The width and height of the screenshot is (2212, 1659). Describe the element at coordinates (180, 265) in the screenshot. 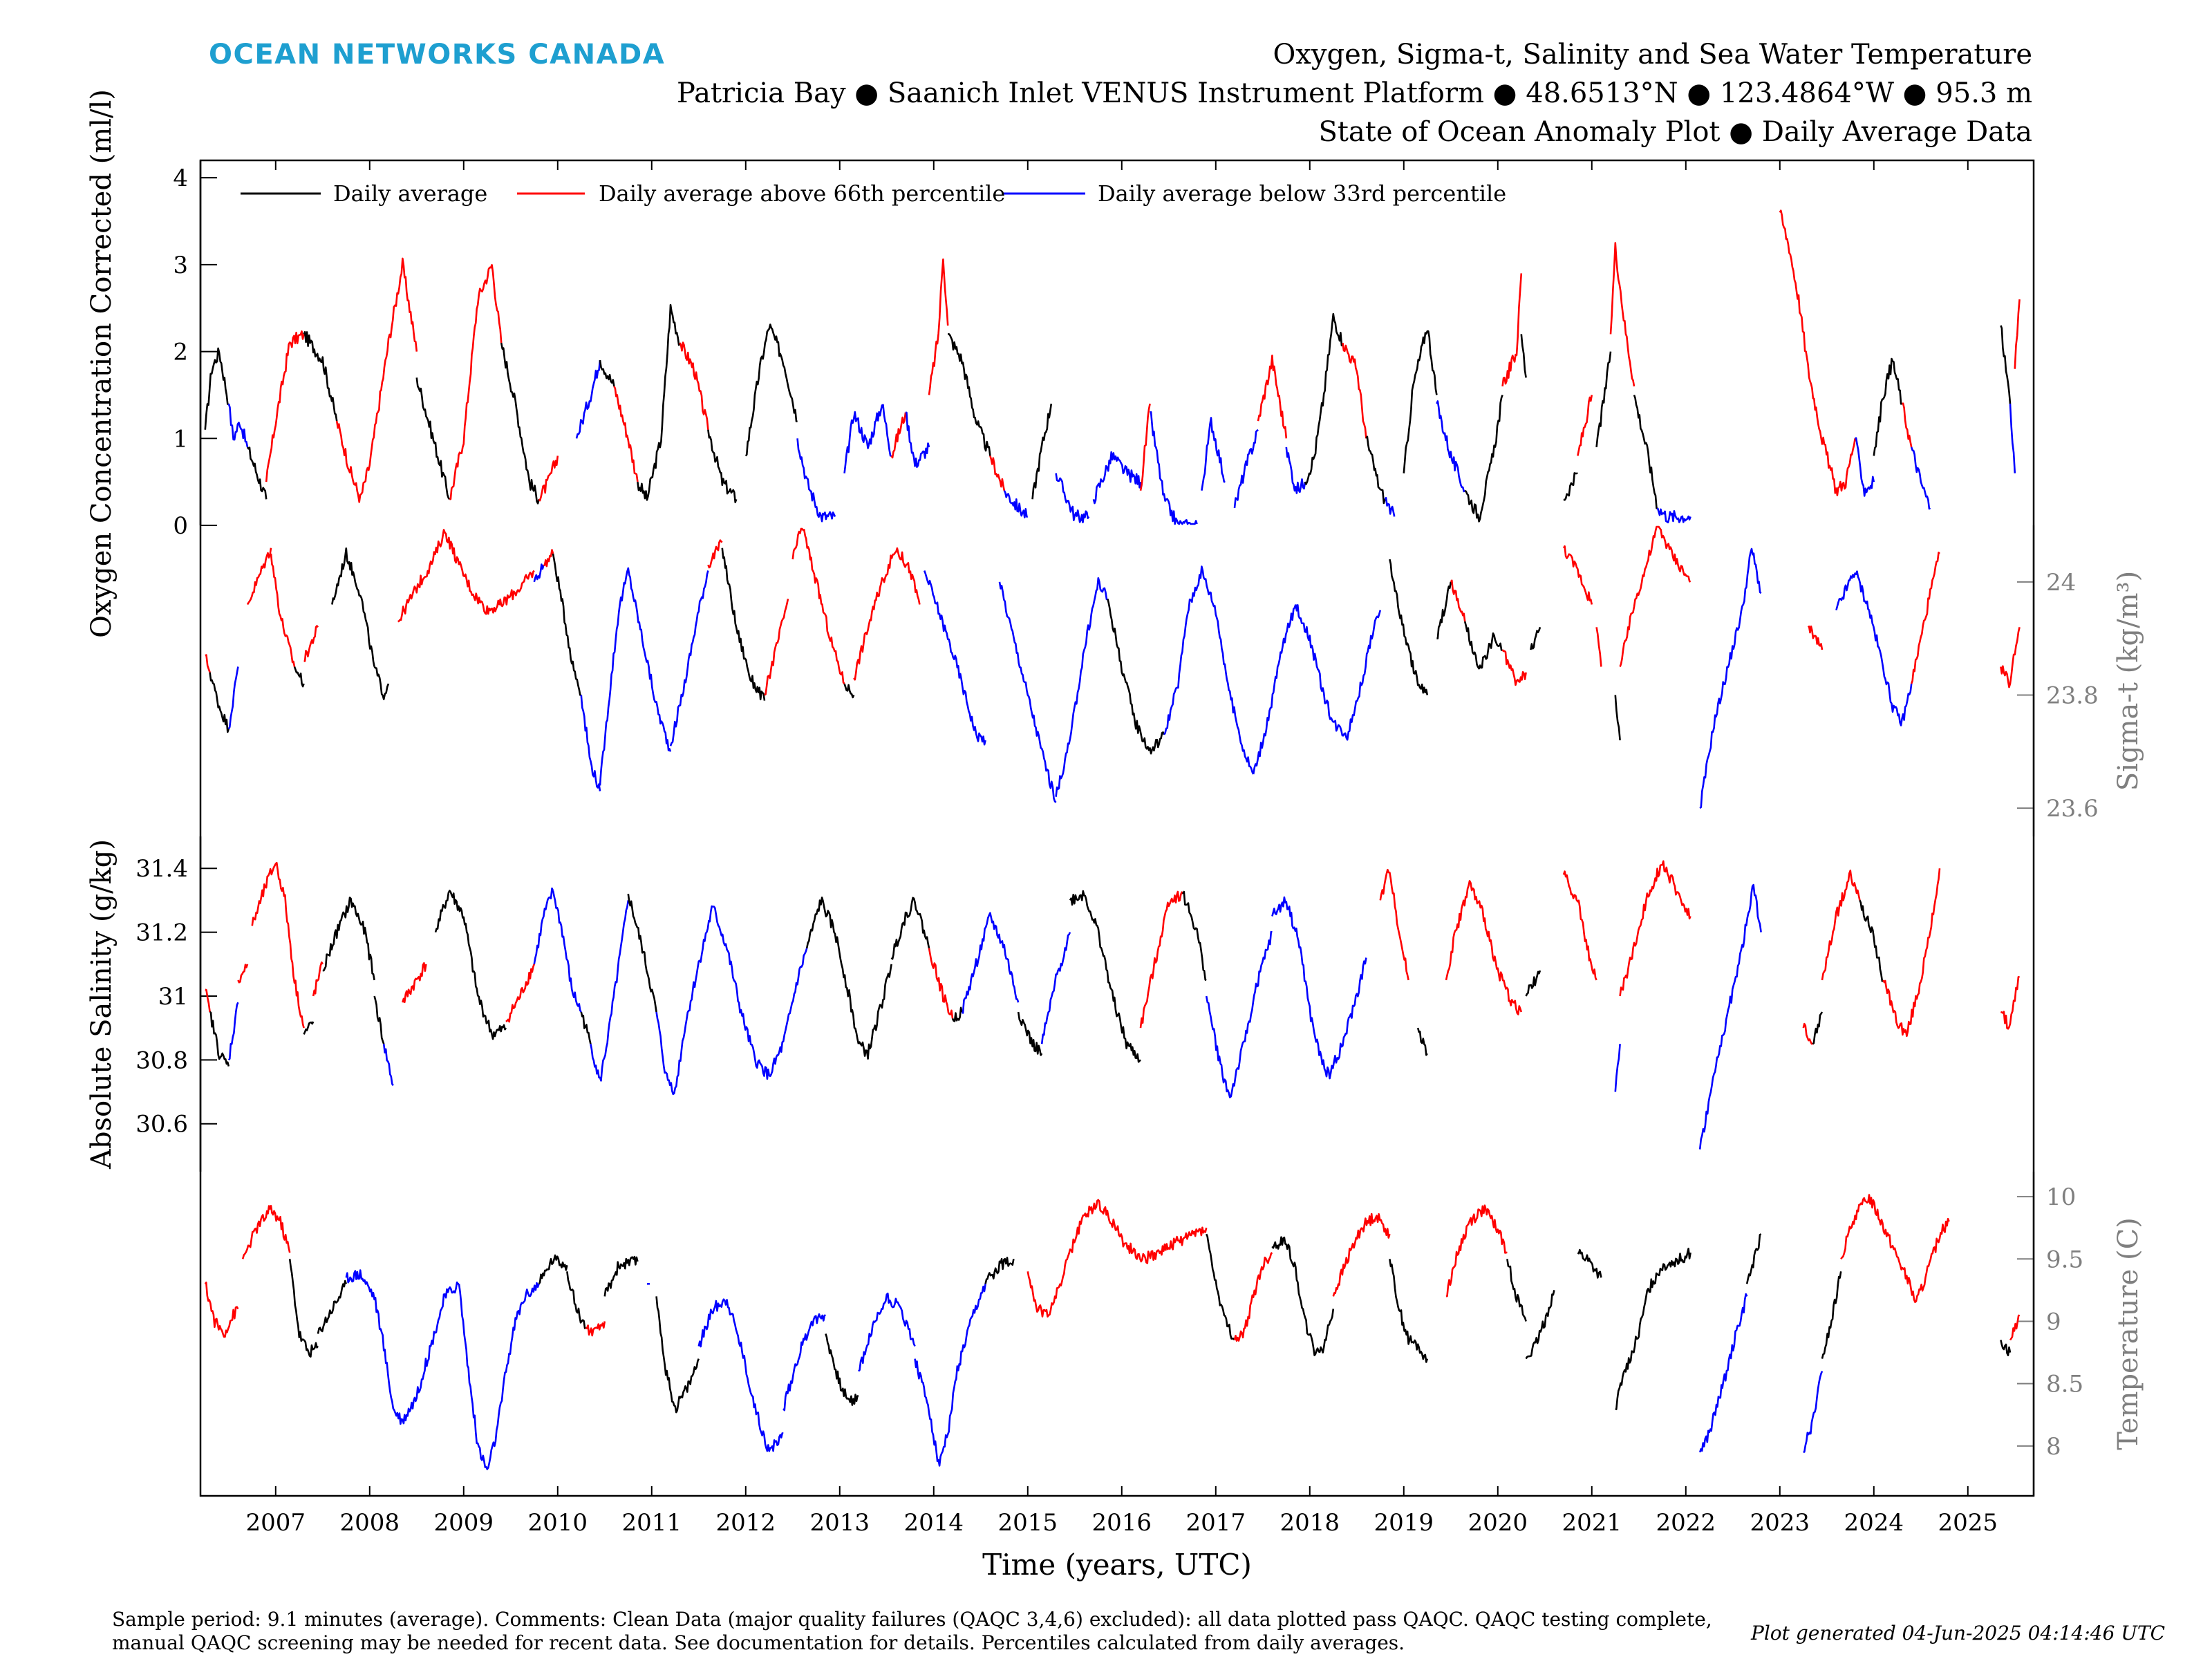

I see `y-tick-label: 3` at that location.